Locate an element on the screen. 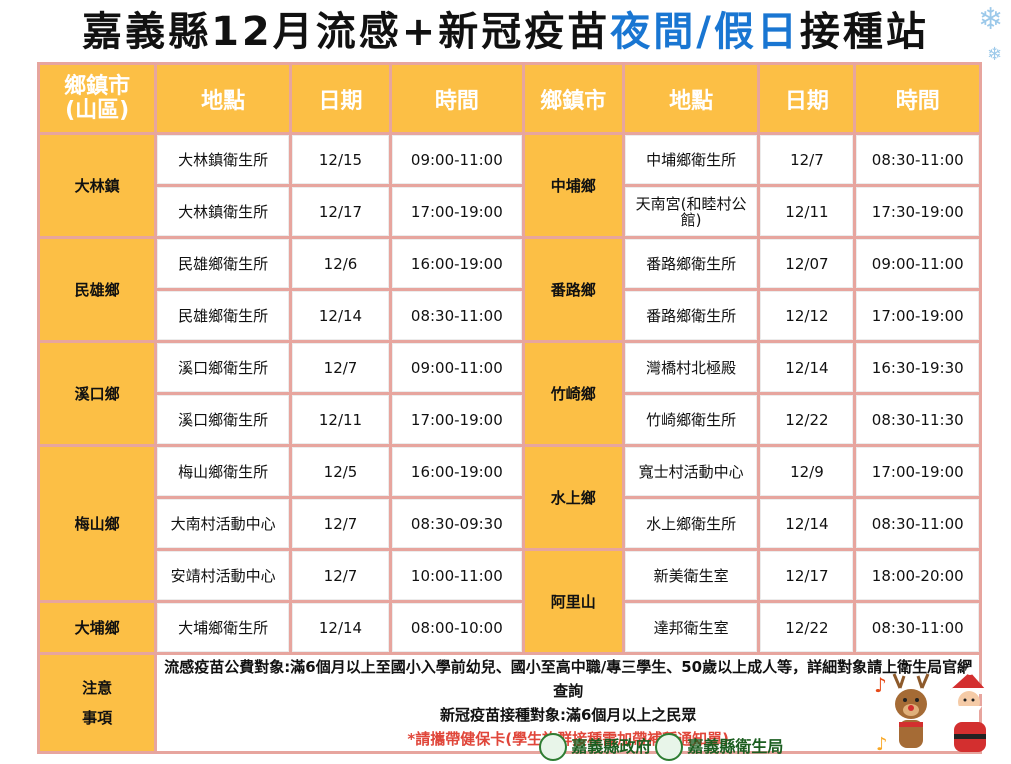  table-header-row: 鄉鎮市 (山區) 地點 日期 時間 鄉鎮市 地點 日期 時間 is located at coordinates (509, 98).